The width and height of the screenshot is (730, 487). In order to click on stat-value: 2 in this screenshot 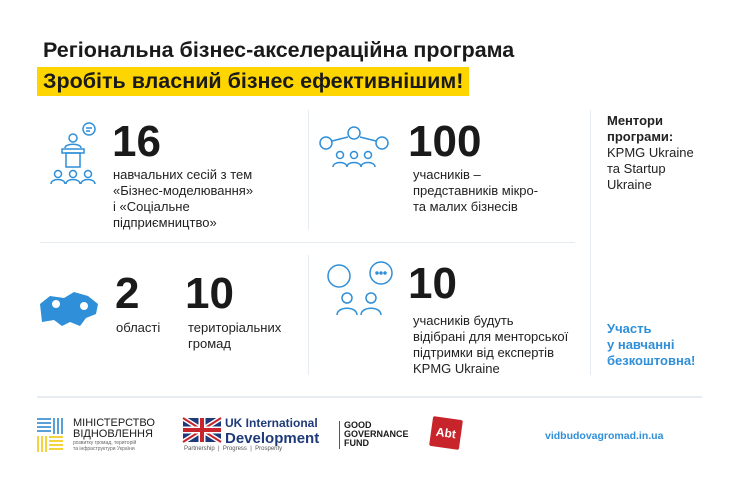, I will do `click(127, 293)`.